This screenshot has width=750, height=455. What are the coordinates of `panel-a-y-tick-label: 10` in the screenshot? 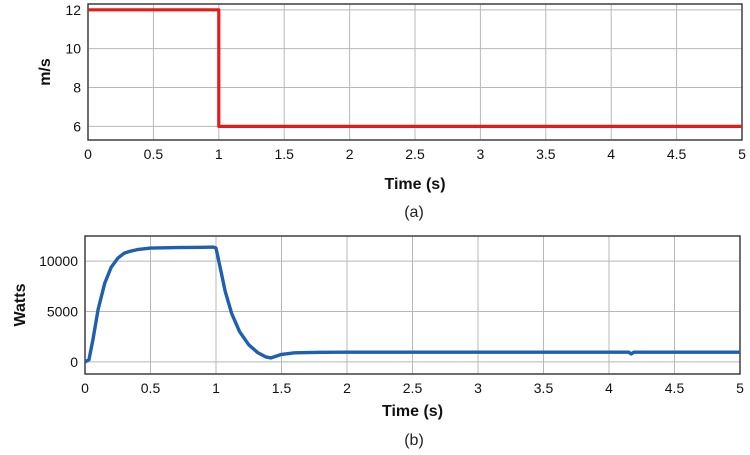 It's located at (73, 49).